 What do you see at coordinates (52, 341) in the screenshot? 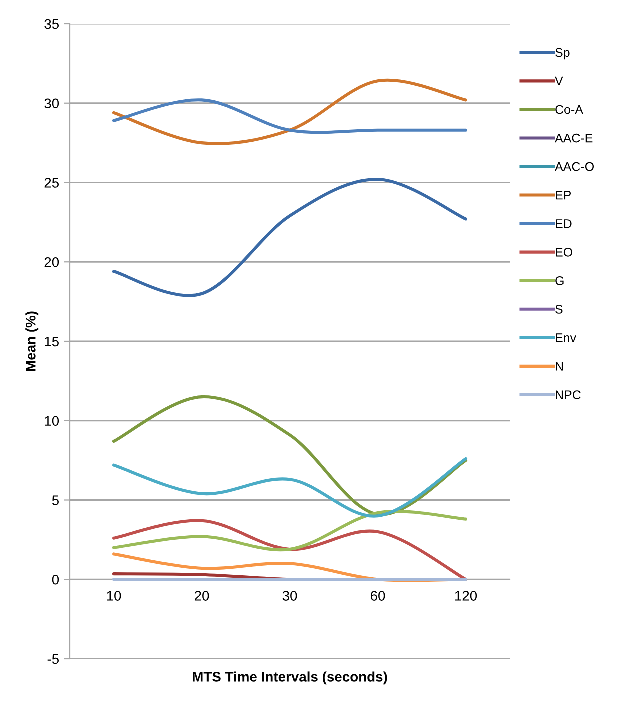
I see `y-tick-label: 15` at bounding box center [52, 341].